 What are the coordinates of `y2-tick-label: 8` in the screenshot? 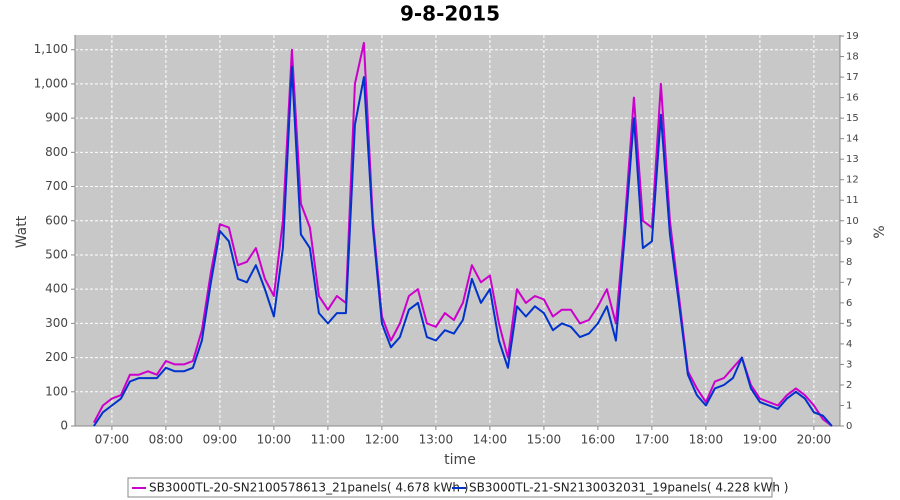 It's located at (849, 262).